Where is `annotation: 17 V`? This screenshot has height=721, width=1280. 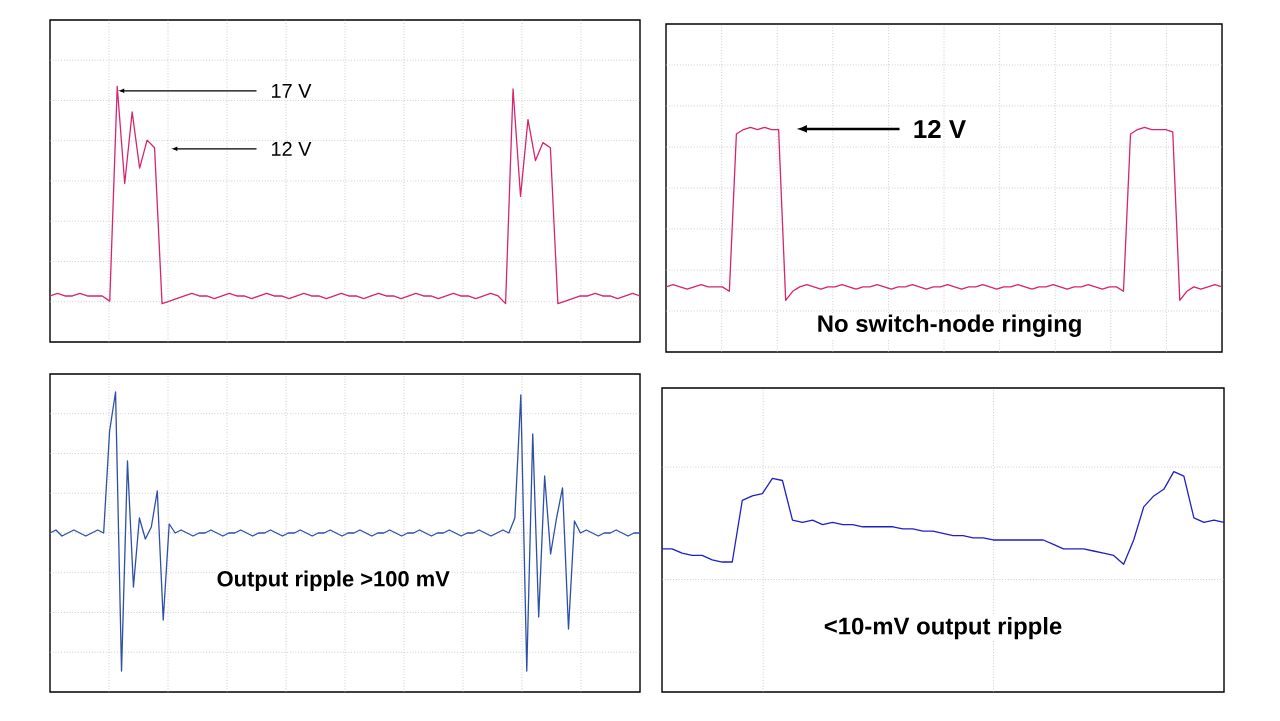 annotation: 17 V is located at coordinates (292, 90).